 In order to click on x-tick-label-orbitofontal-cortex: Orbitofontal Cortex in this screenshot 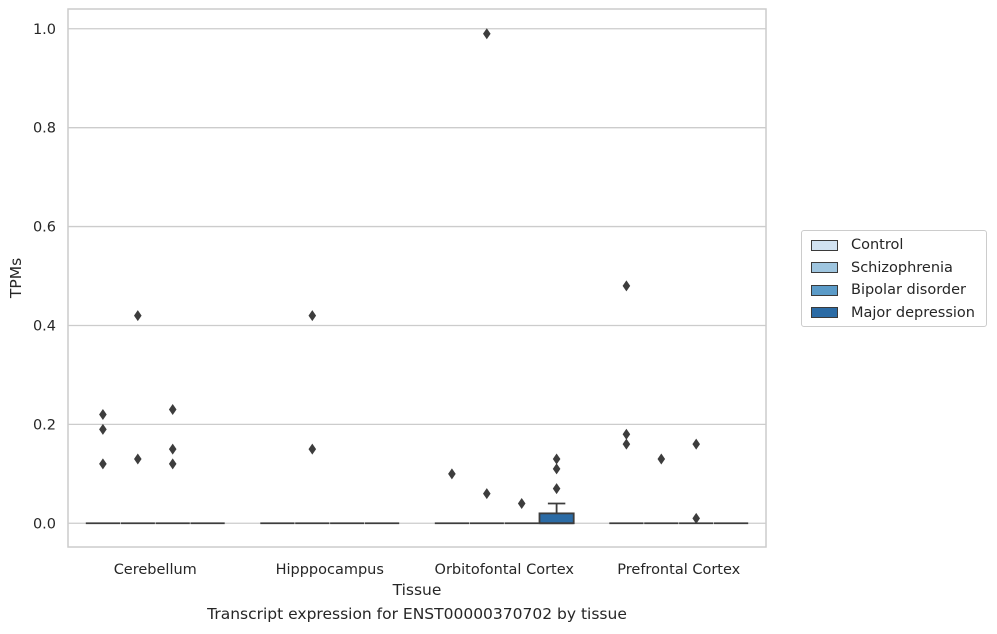, I will do `click(505, 570)`.